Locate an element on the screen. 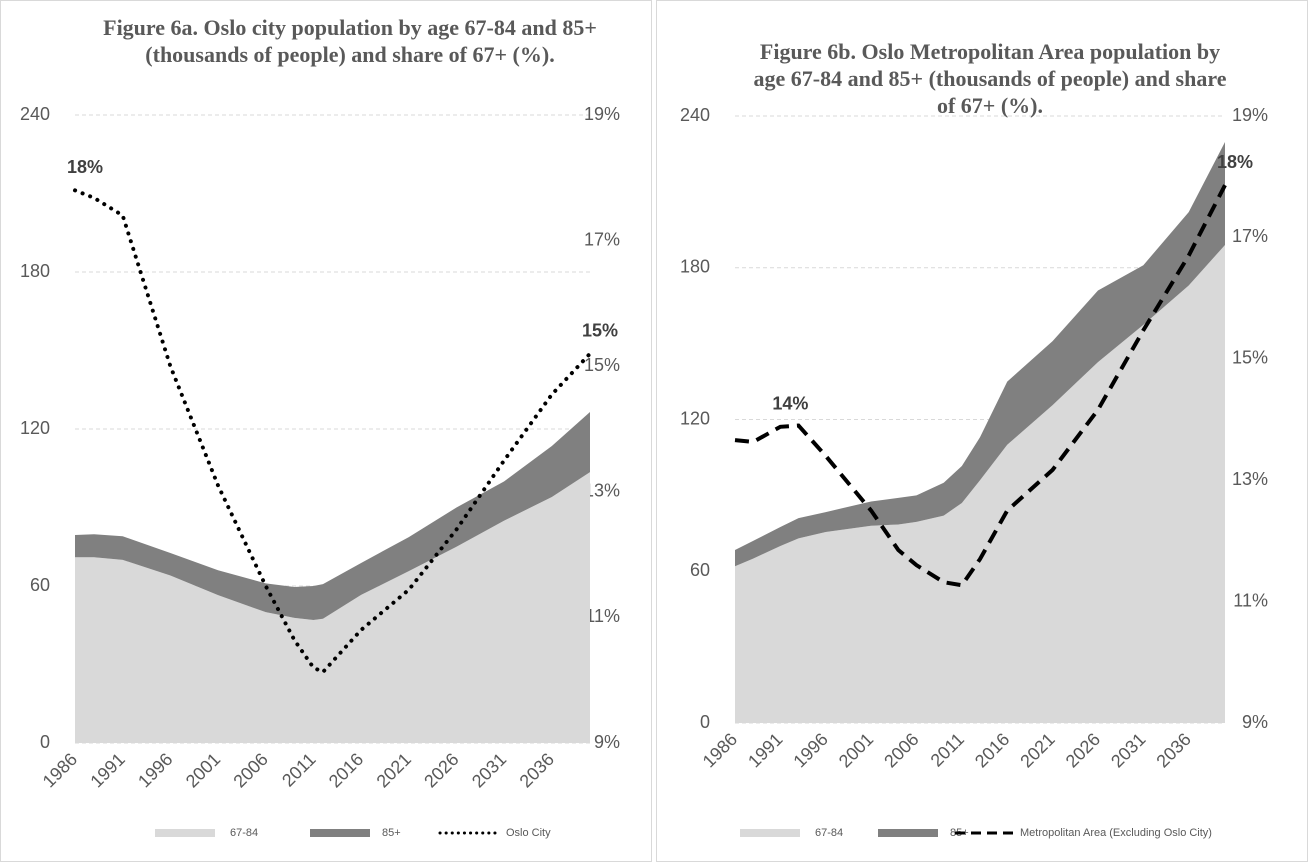  legend-label: 85+ is located at coordinates (391, 833).